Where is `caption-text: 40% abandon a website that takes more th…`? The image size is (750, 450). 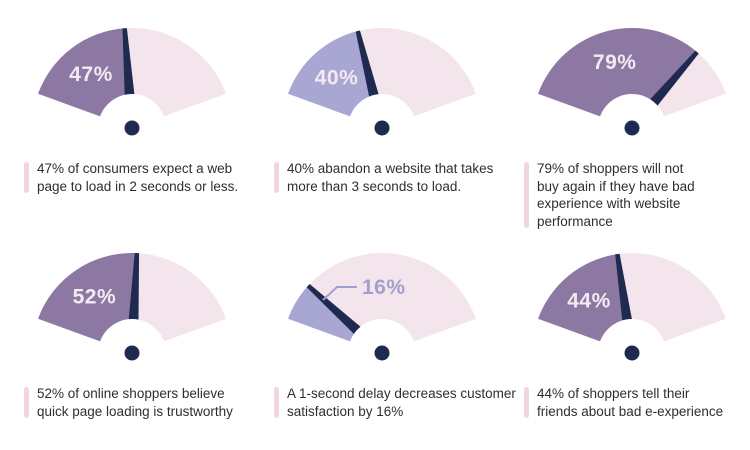
caption-text: 40% abandon a website that takes more th… is located at coordinates (390, 177).